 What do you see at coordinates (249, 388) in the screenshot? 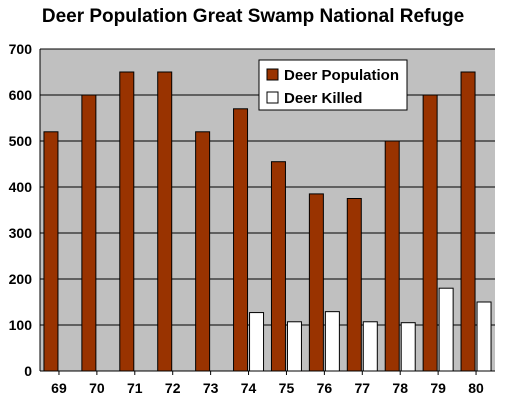
I see `x-tick-label: 74` at bounding box center [249, 388].